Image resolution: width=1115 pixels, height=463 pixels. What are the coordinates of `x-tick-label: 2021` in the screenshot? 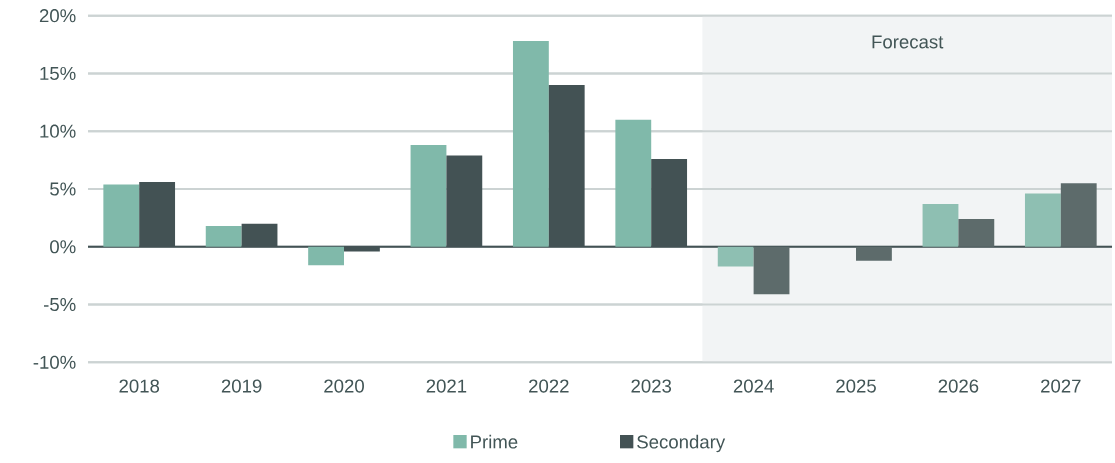 It's located at (446, 386).